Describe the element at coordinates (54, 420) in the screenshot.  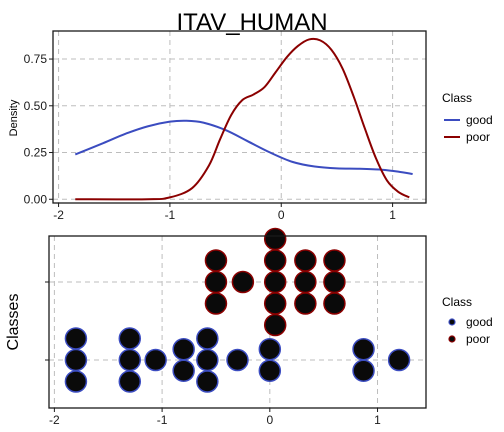
I see `classes-x-tick-label: -2` at that location.